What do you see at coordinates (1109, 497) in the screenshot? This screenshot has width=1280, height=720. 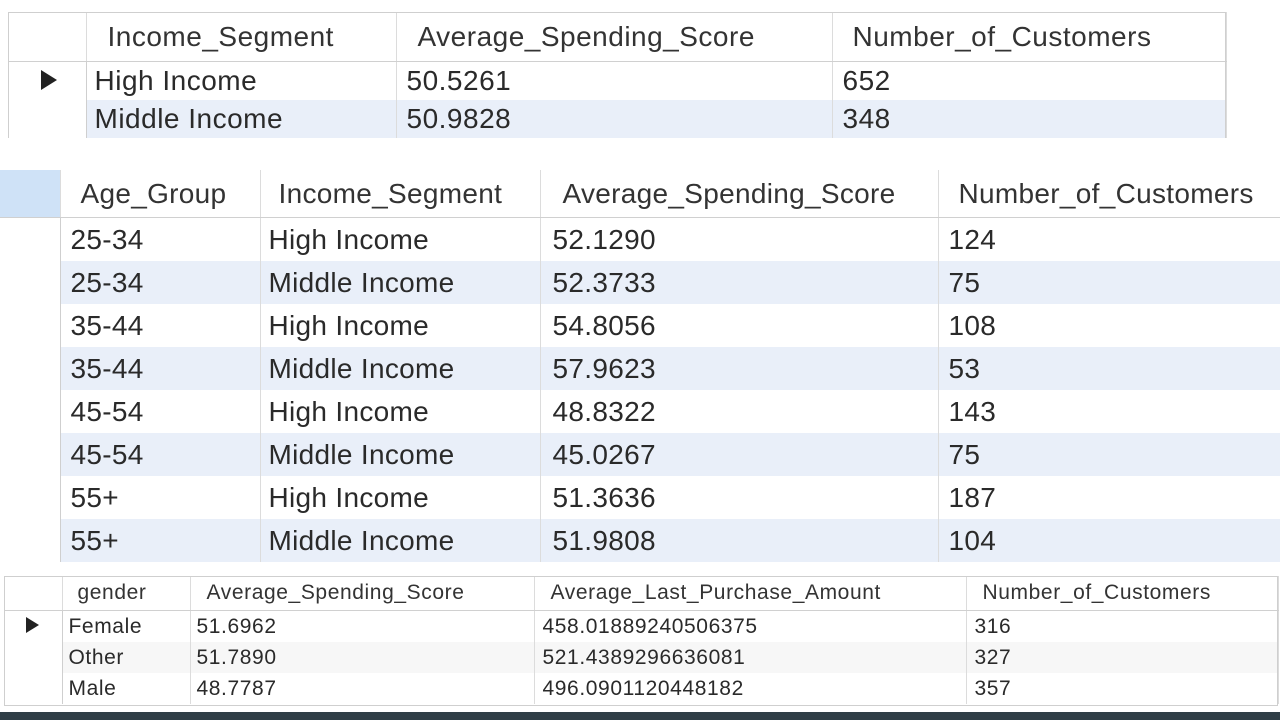 I see `cell: 187` at bounding box center [1109, 497].